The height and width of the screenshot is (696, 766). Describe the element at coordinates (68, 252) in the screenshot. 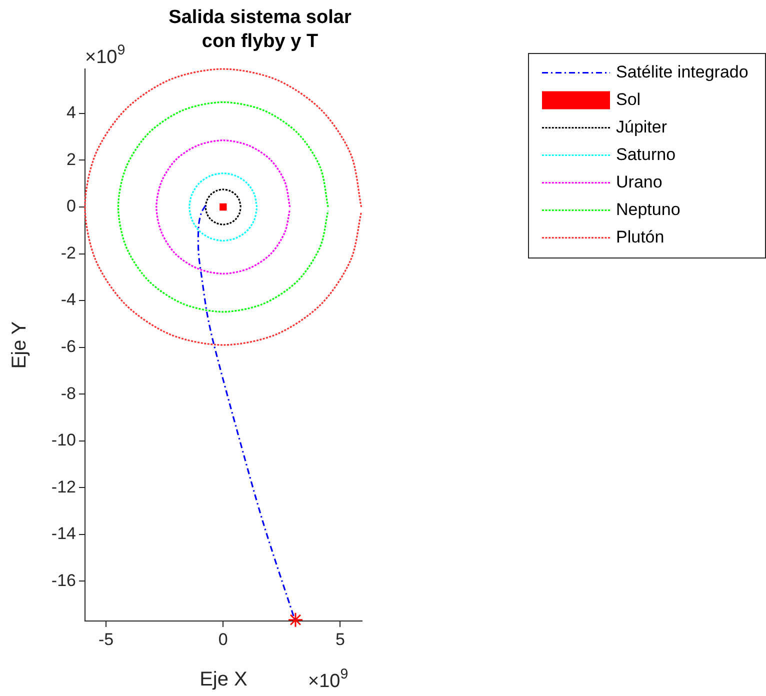

I see `y-tick-label: -2` at that location.